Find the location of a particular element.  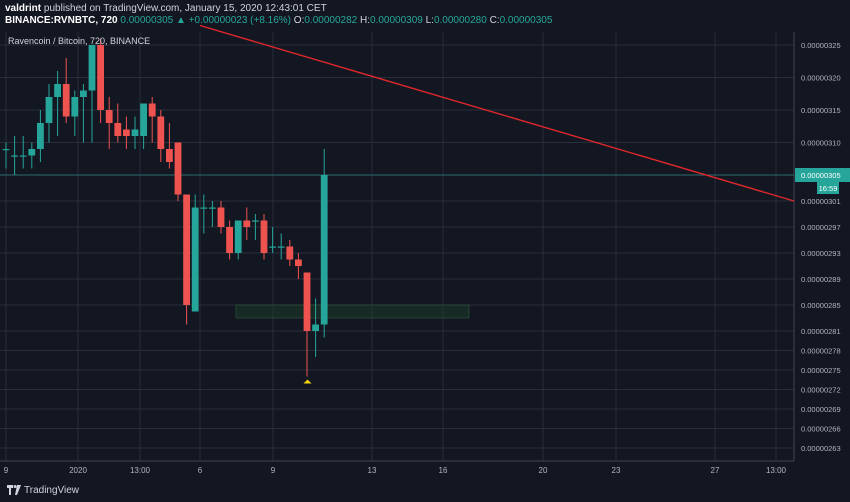

y-tick-label: 0.00000285 is located at coordinates (821, 305).